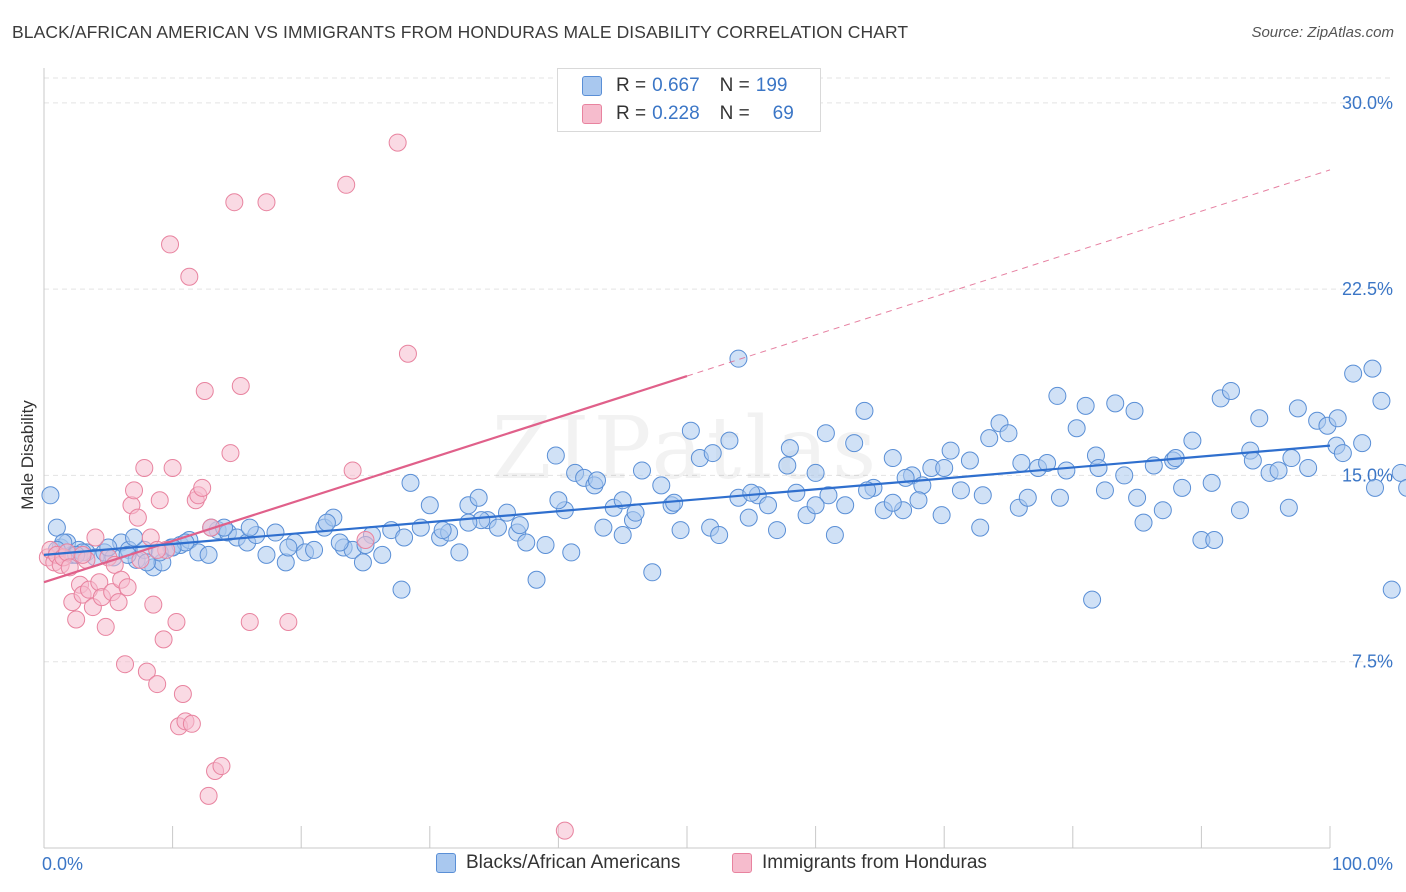 The width and height of the screenshot is (1406, 892). Describe the element at coordinates (783, 113) in the screenshot. I see `legend-n-value: 69` at that location.